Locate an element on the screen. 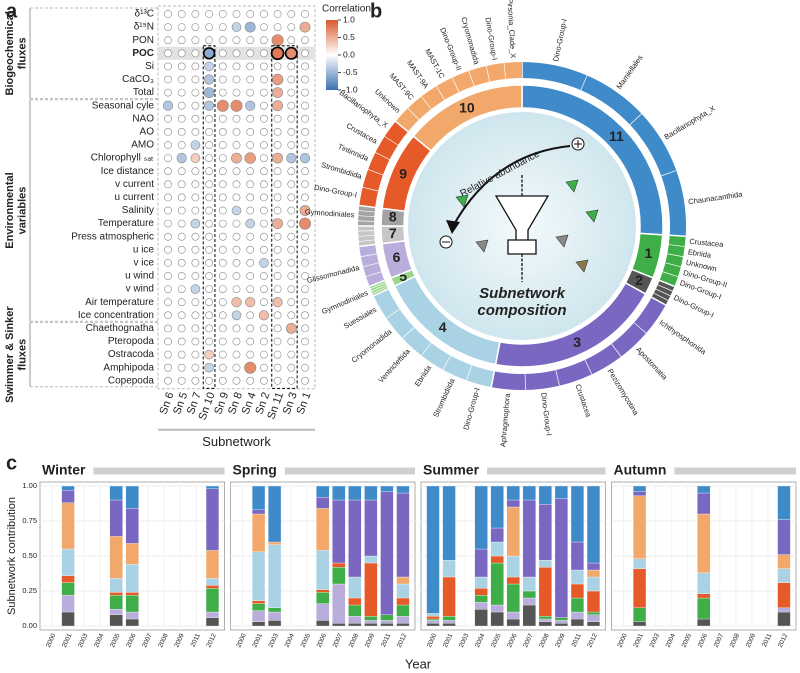  row-label: PON is located at coordinates (143, 40).